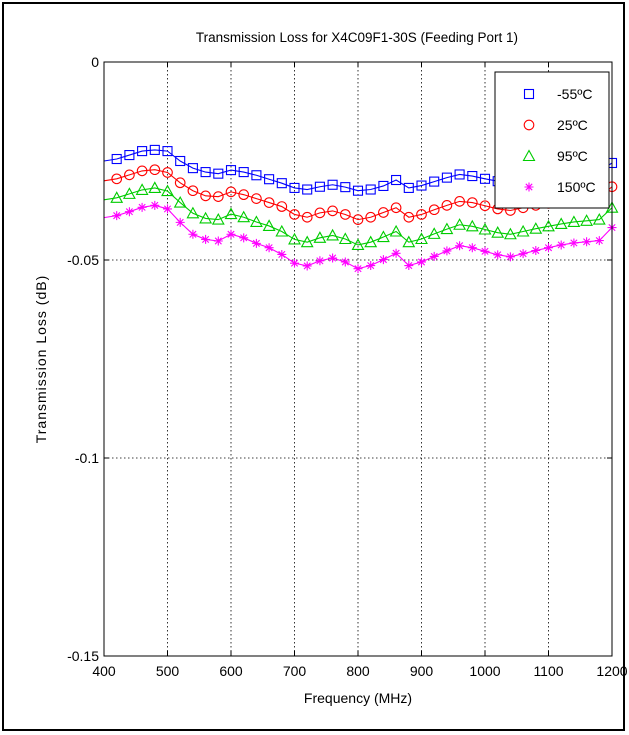 The width and height of the screenshot is (629, 735). What do you see at coordinates (572, 125) in the screenshot?
I see `legend-label: 25ºC` at bounding box center [572, 125].